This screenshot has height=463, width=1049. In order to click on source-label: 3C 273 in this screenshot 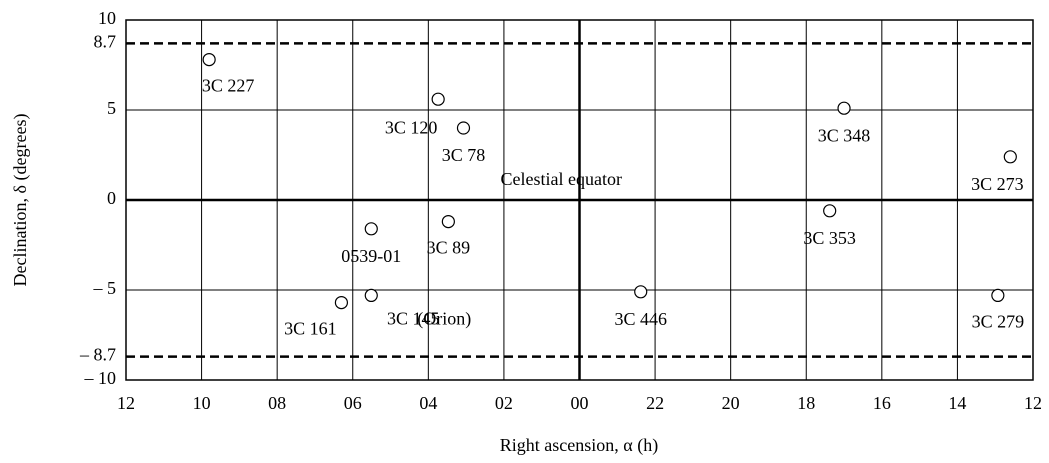, I will do `click(997, 184)`.